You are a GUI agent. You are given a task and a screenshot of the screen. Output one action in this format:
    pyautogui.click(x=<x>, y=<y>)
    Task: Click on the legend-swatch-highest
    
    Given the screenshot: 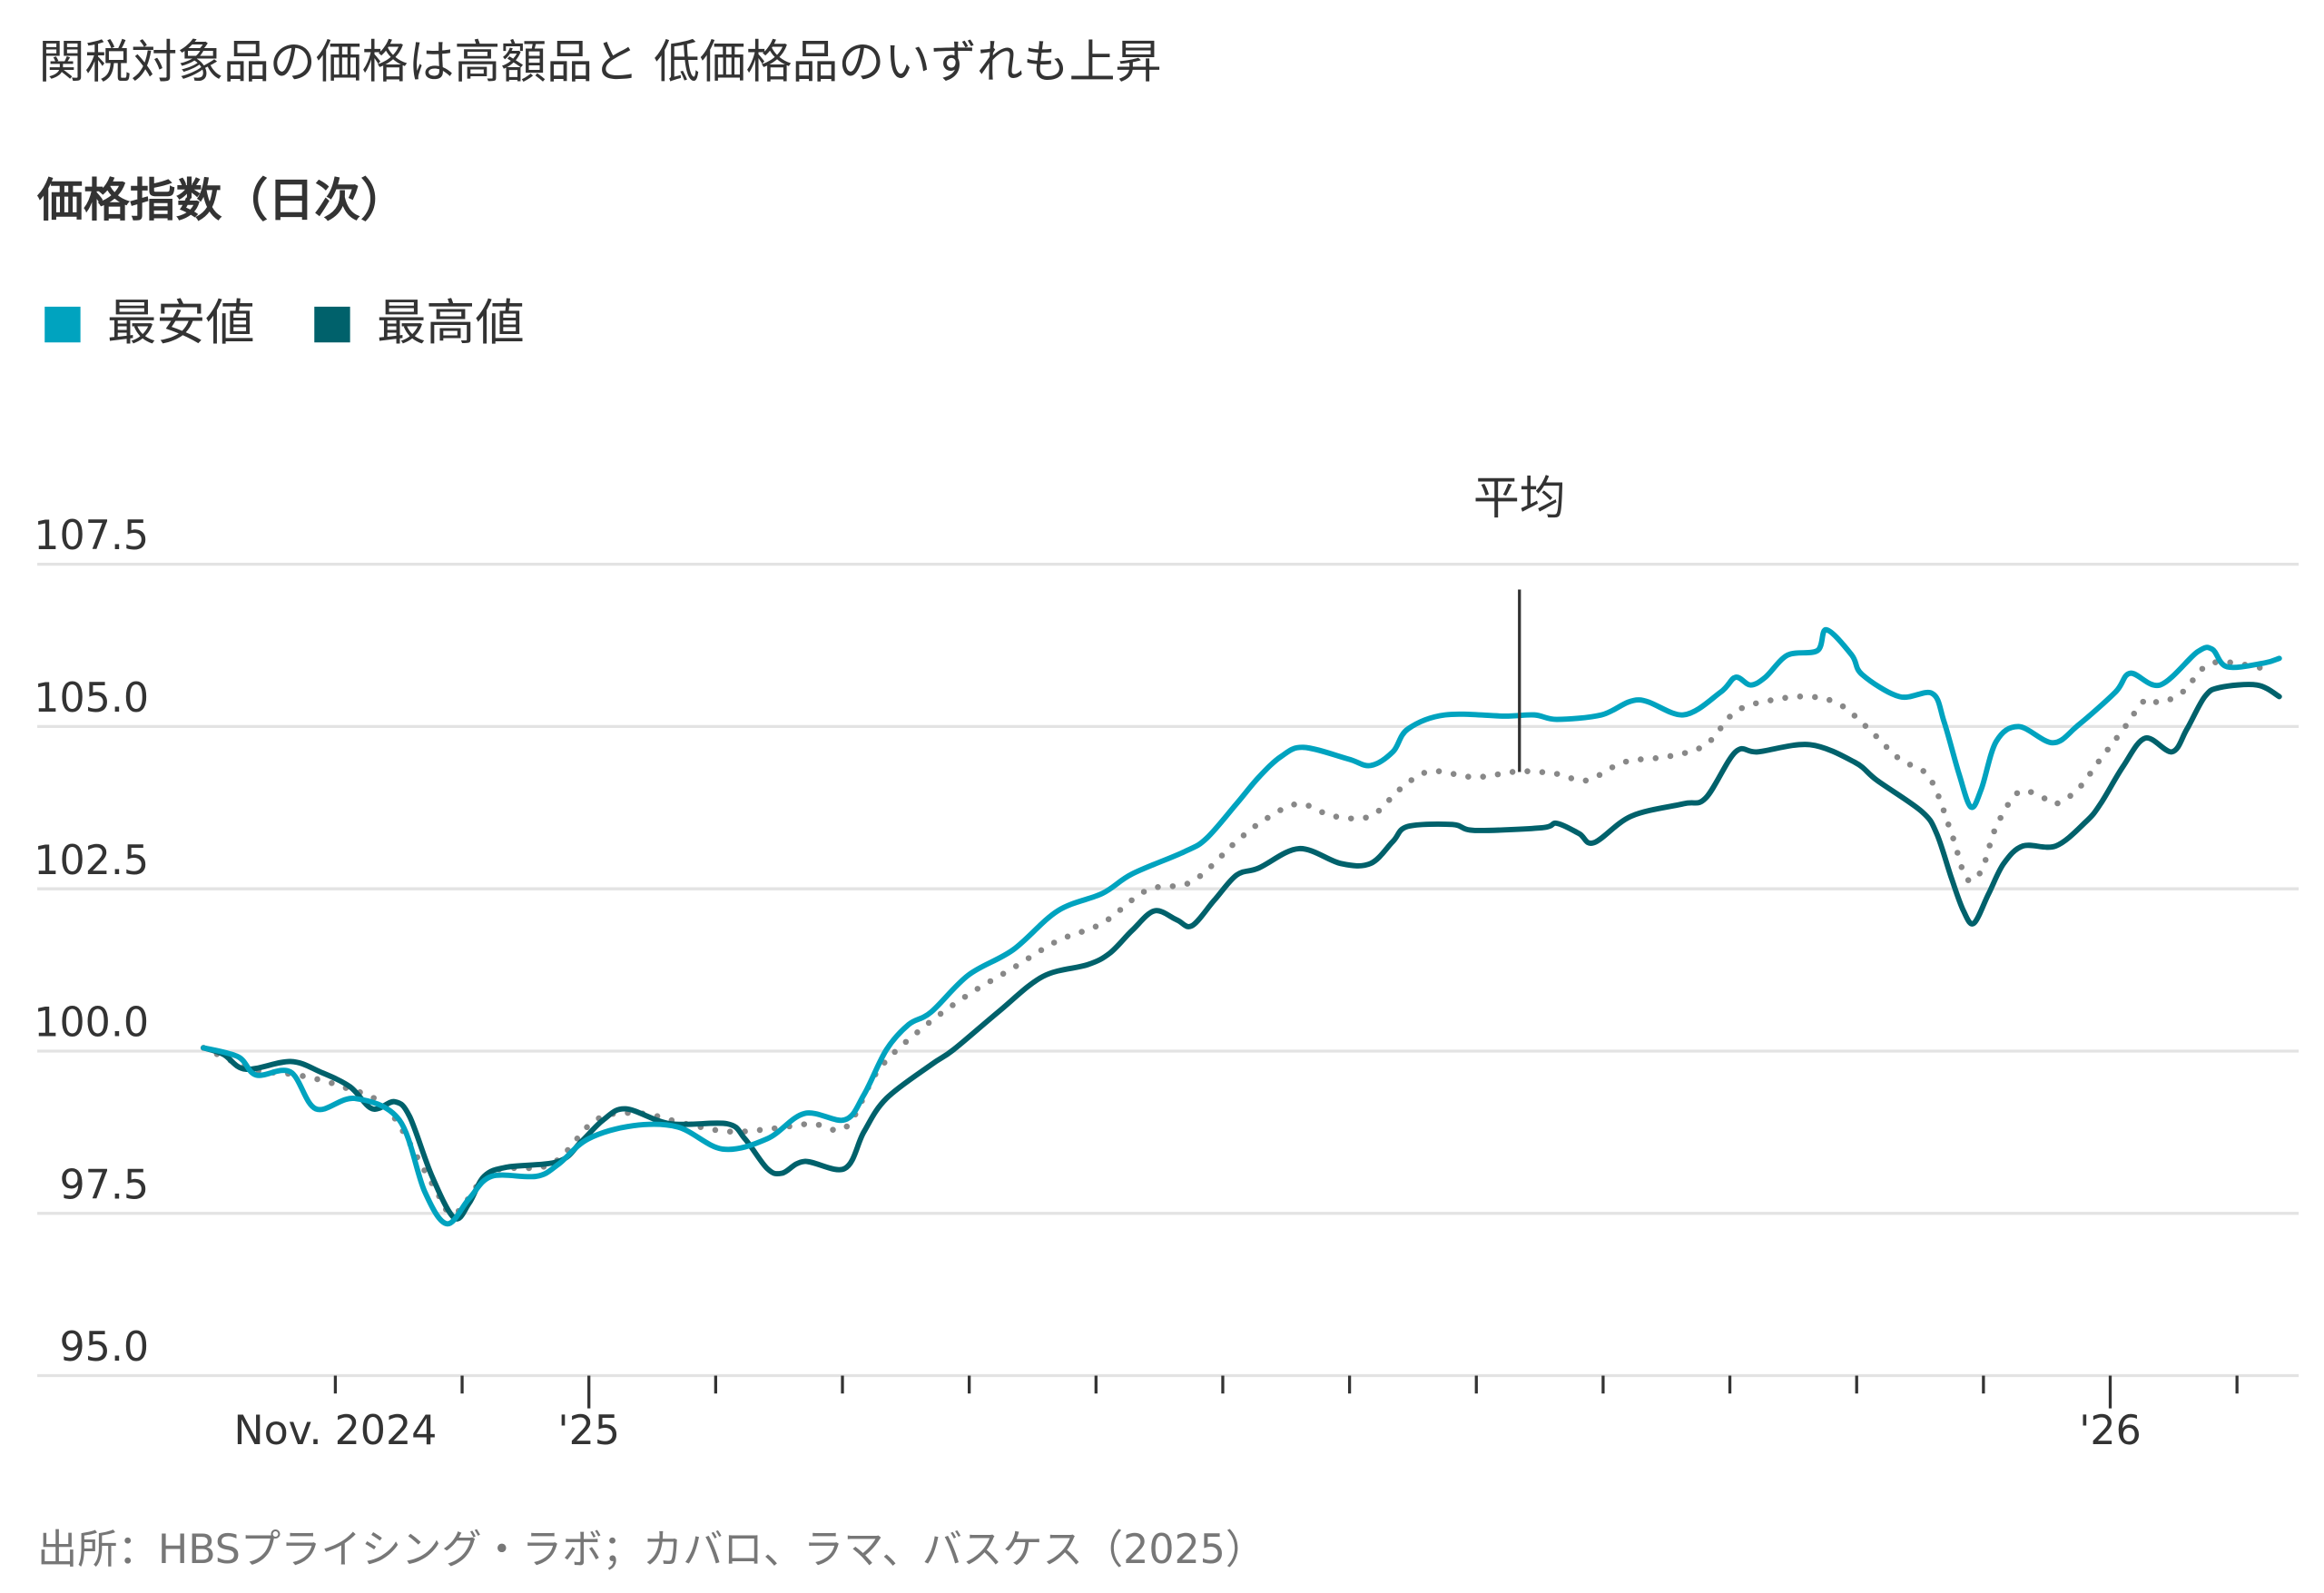 What is the action you would take?
    pyautogui.click(x=332, y=324)
    